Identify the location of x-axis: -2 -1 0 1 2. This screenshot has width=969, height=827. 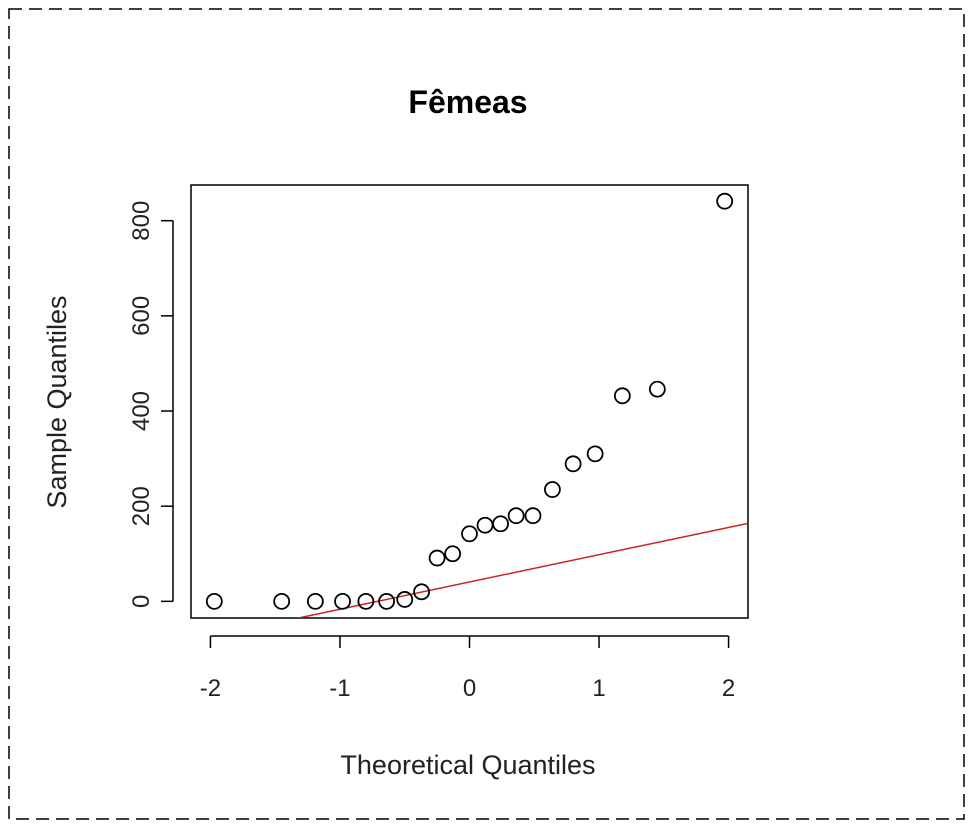
(467, 668).